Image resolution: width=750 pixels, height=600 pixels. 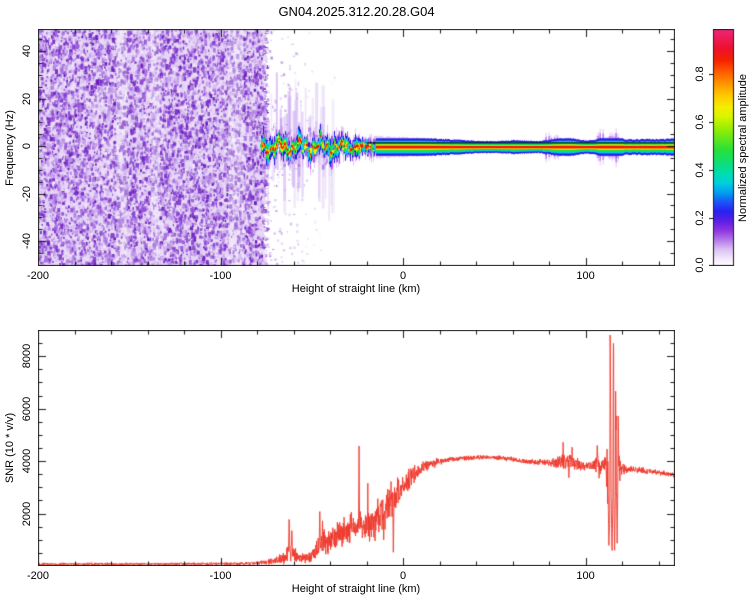 What do you see at coordinates (38, 276) in the screenshot?
I see `top-x-tick-label: -200` at bounding box center [38, 276].